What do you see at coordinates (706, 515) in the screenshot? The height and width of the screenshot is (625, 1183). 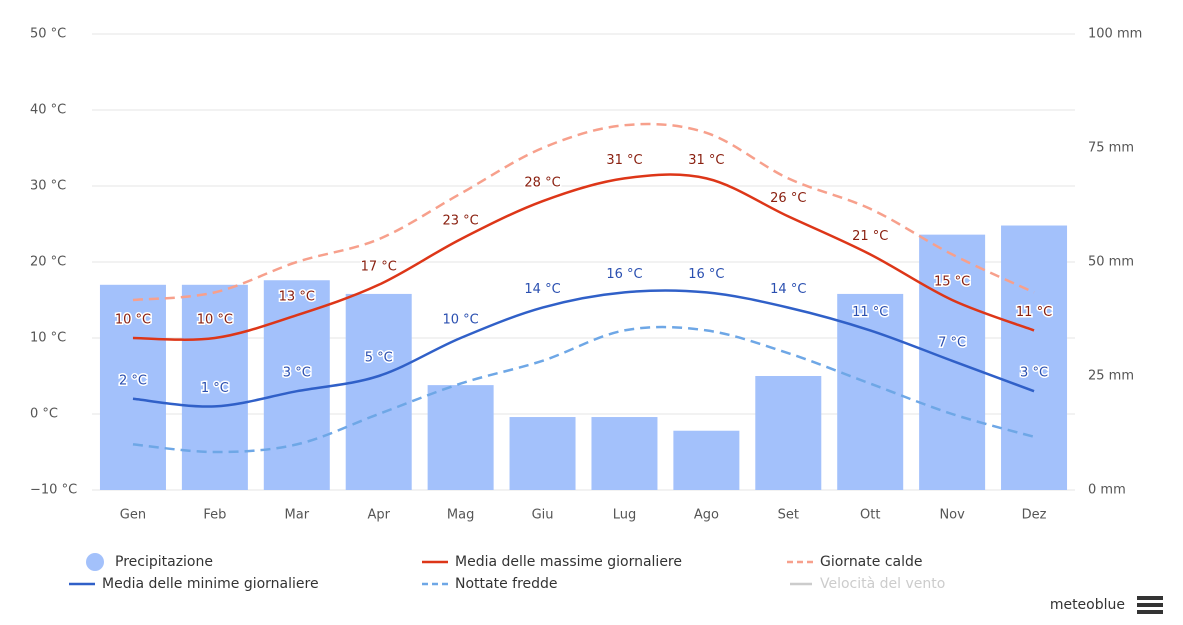 I see `x-tick-label: Ago` at bounding box center [706, 515].